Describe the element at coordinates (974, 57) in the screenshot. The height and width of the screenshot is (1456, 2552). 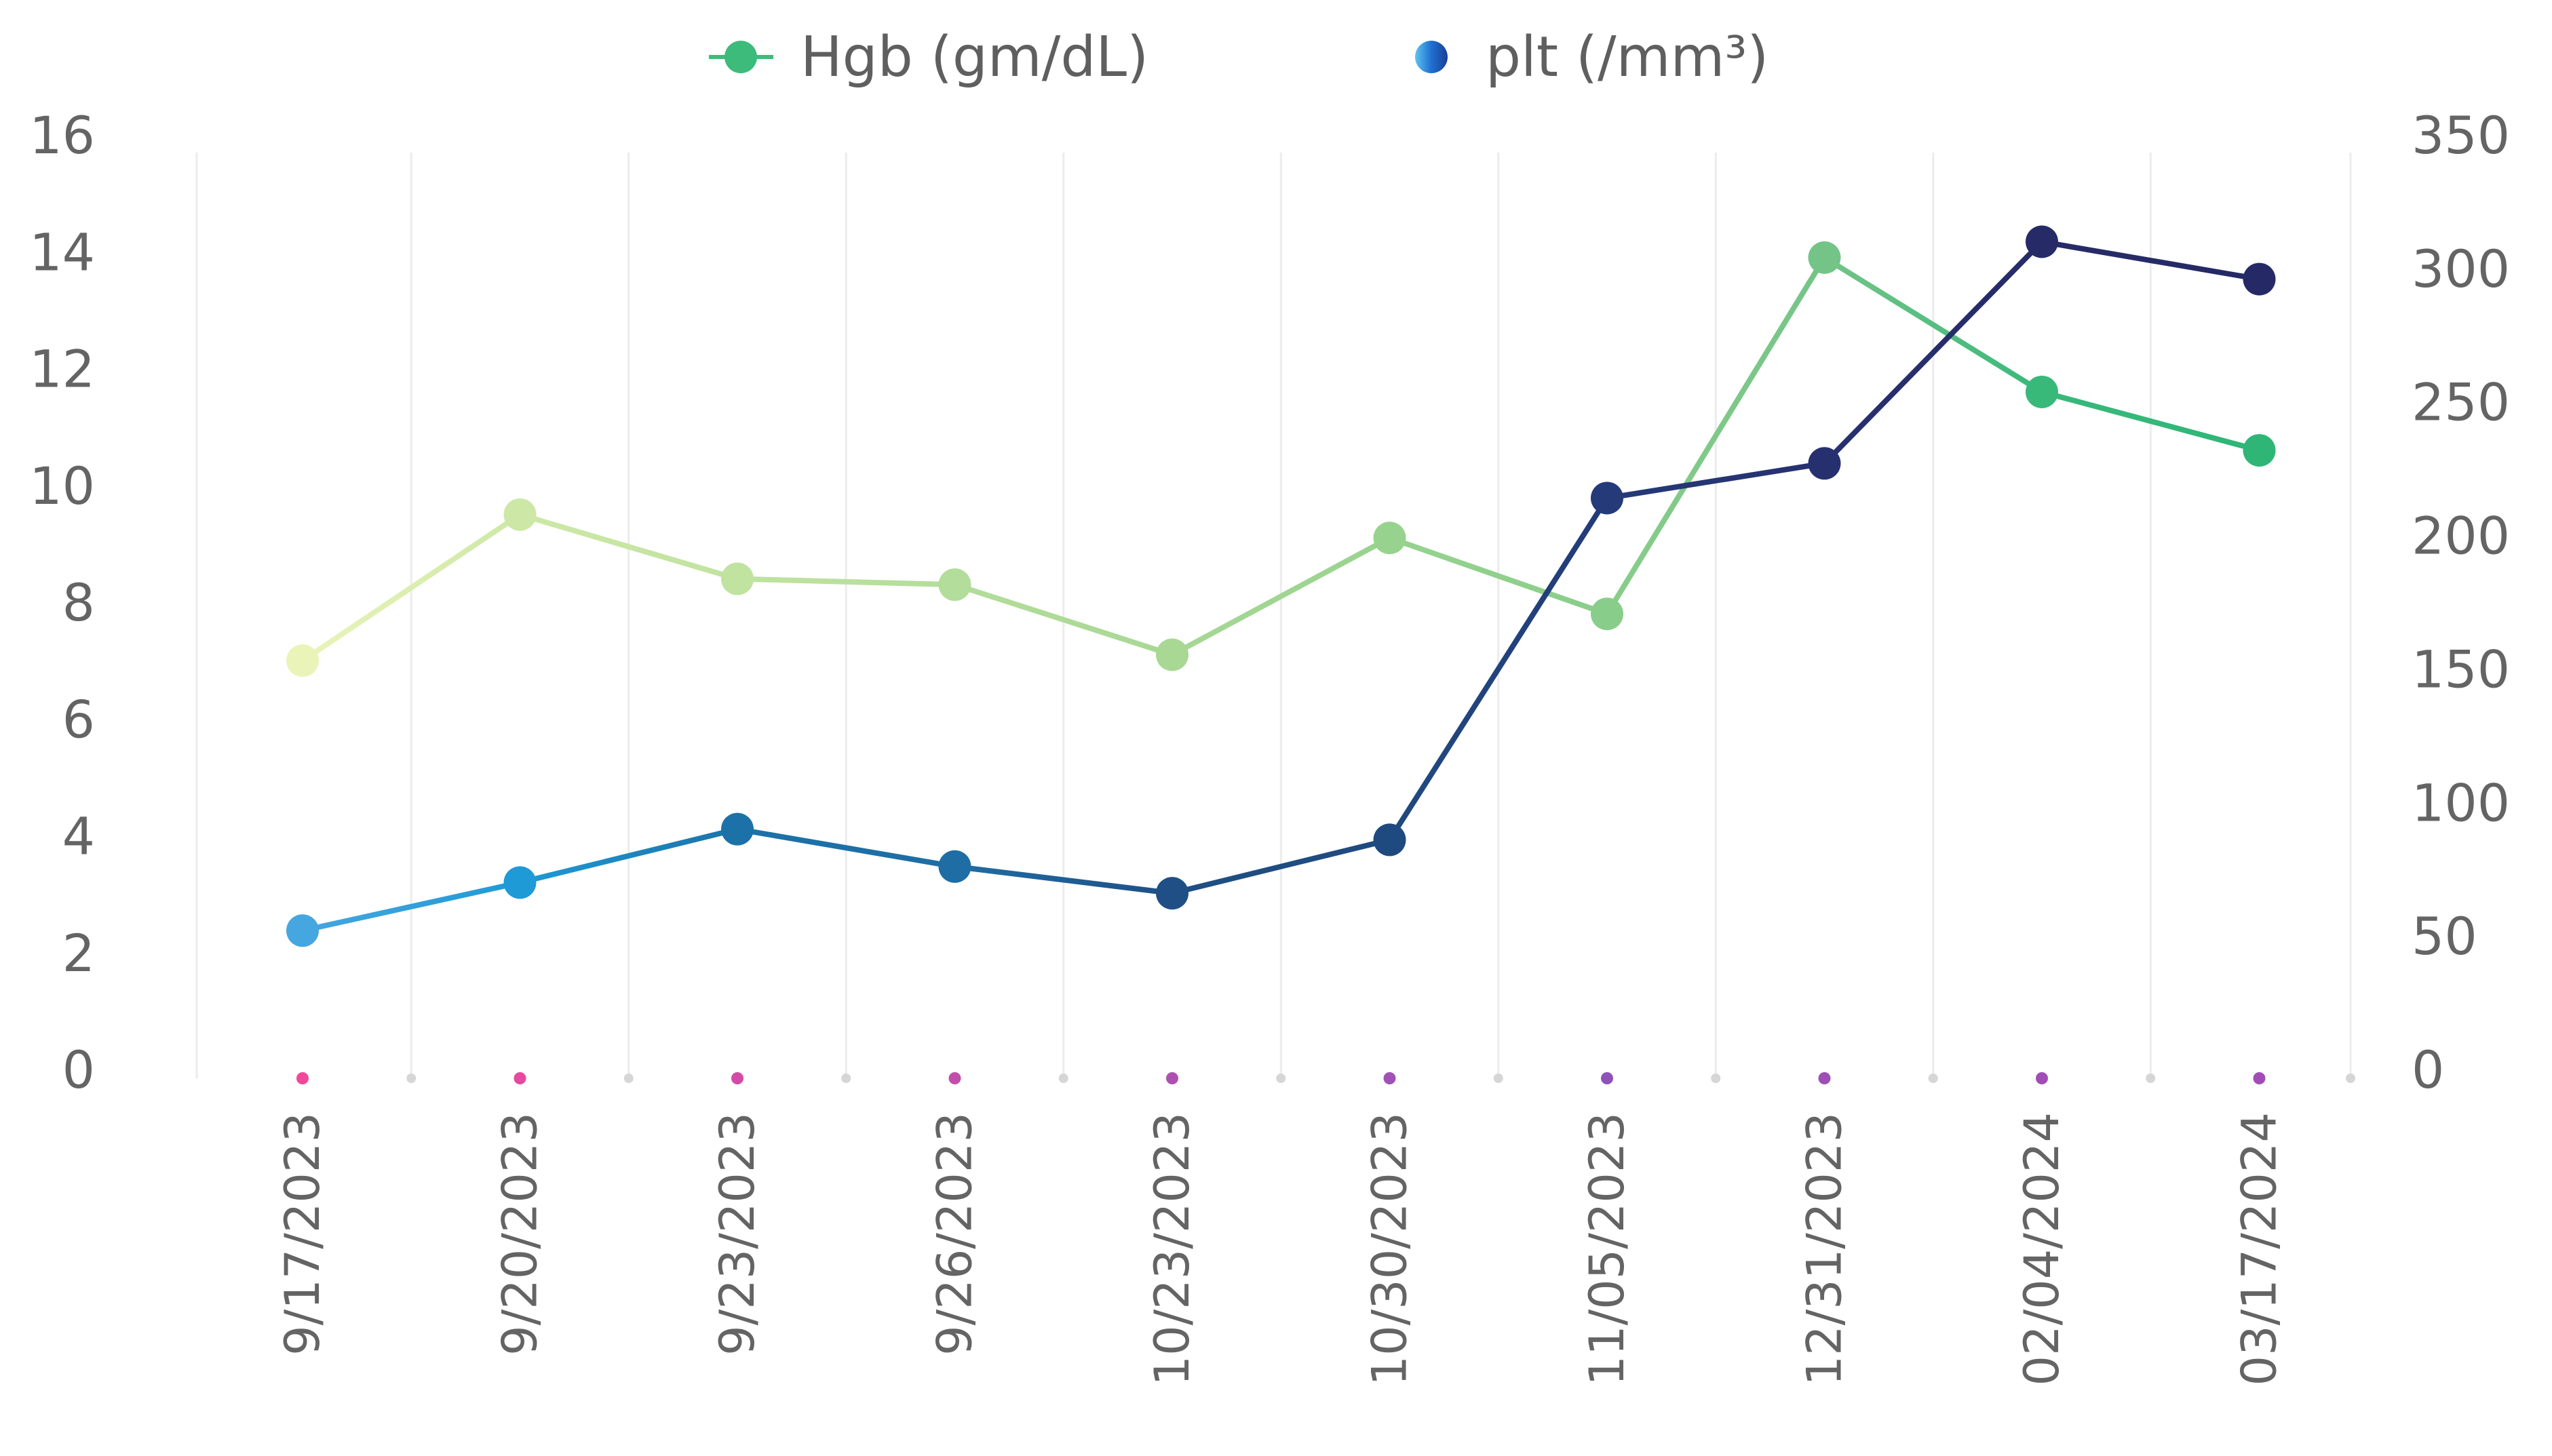
I see `legend-label-hgb: Hgb (gm/dL)` at that location.